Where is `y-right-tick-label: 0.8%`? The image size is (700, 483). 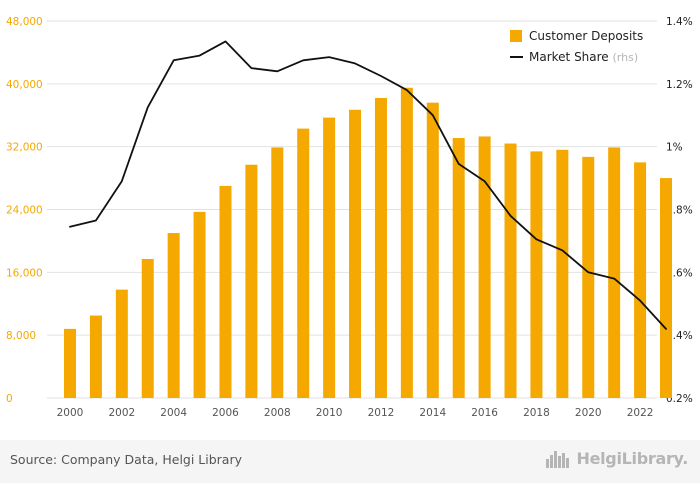
y-right-tick-label: 0.8% is located at coordinates (679, 211).